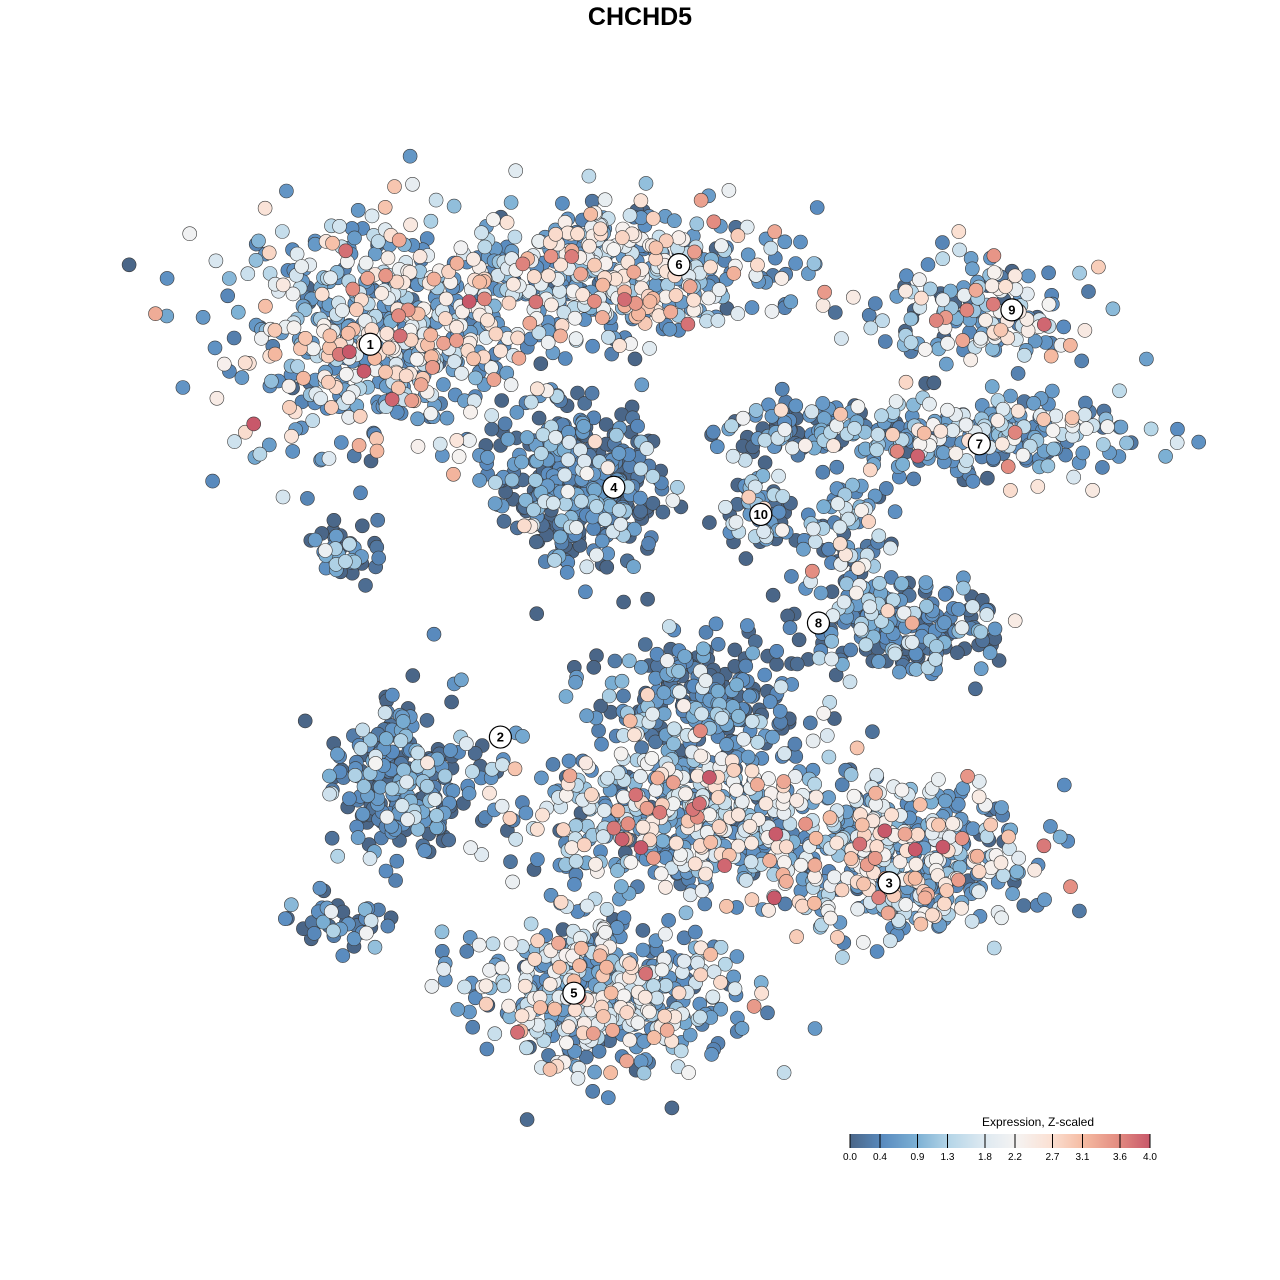 The image size is (1280, 1280). What do you see at coordinates (1000, 1141) in the screenshot?
I see `legend-colorbar` at bounding box center [1000, 1141].